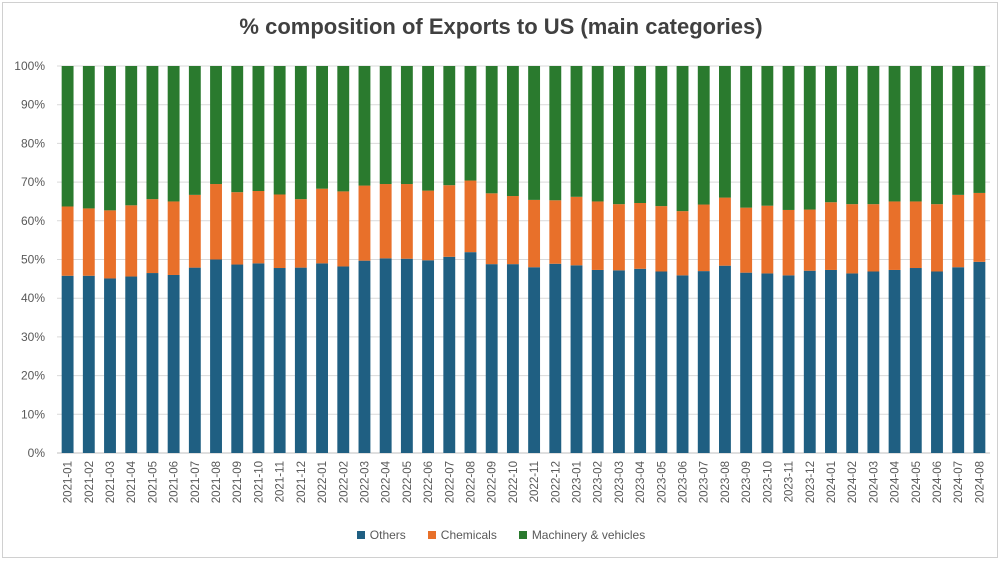  I want to click on x-tick-label: 2021-05, so click(153, 482).